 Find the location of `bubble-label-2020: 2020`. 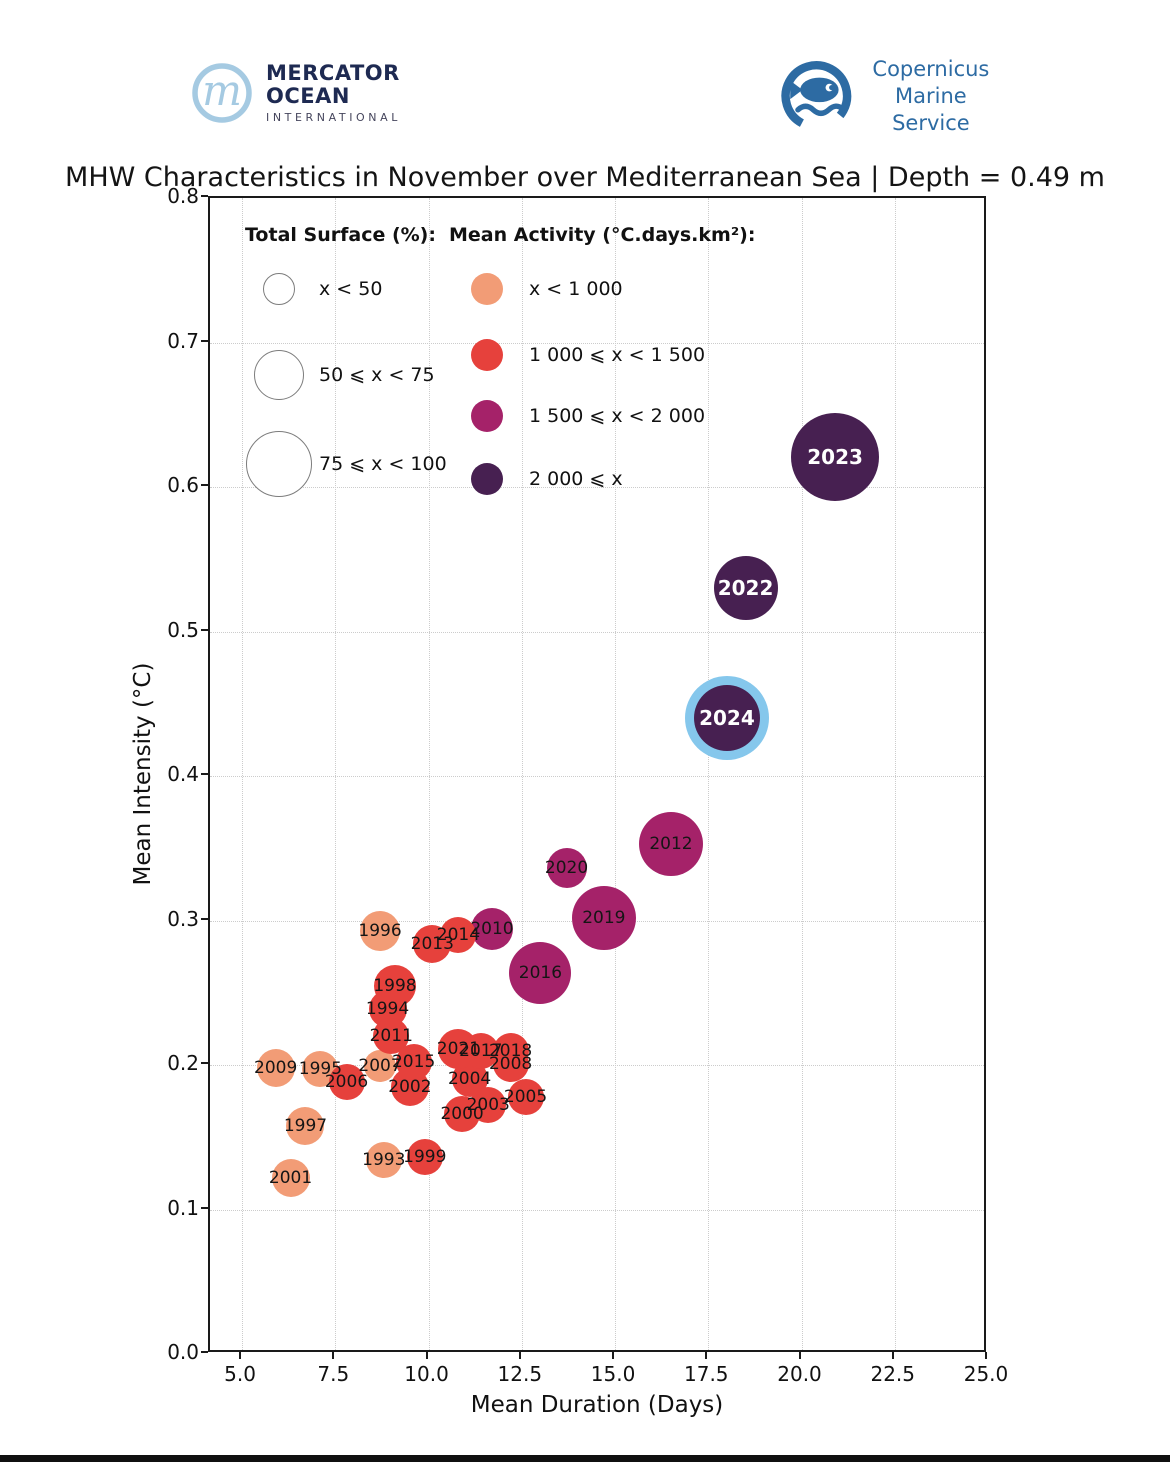

bubble-label-2020: 2020 is located at coordinates (566, 868).